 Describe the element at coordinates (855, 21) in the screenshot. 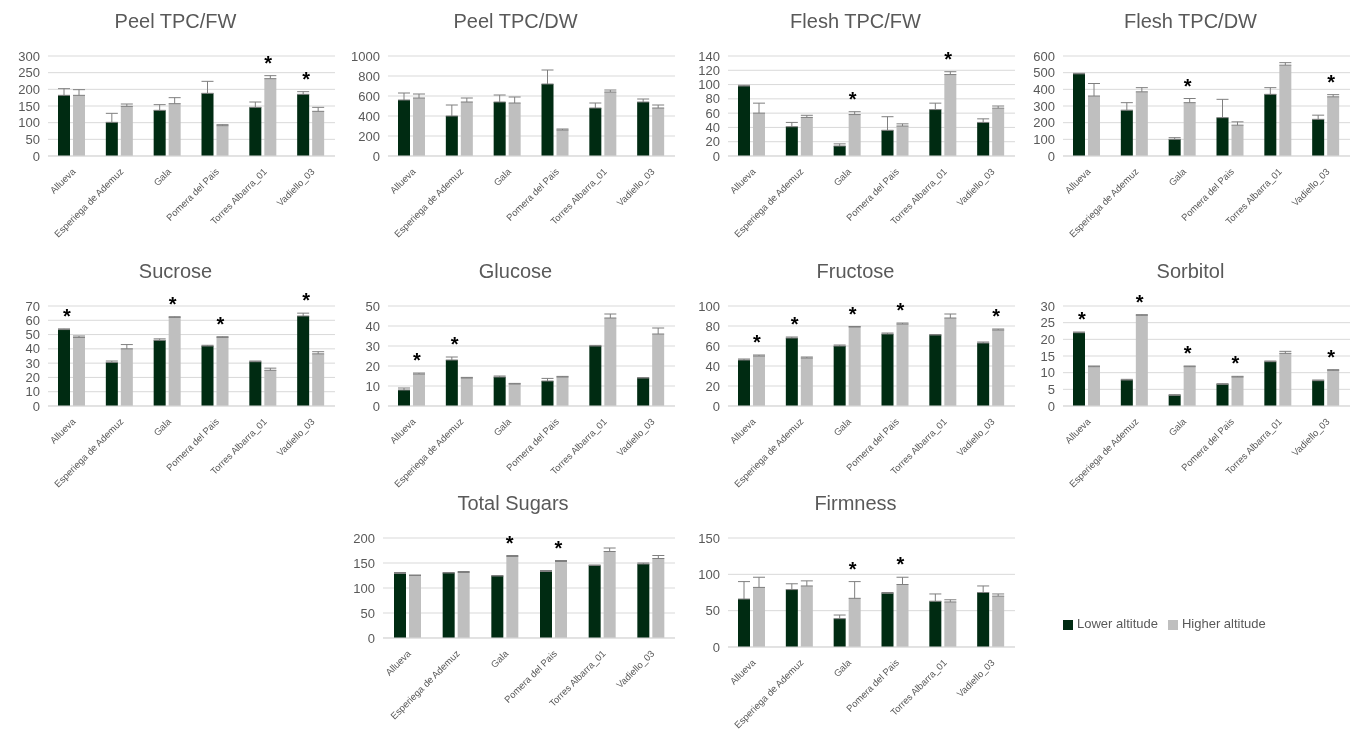

I see `chart-title: Flesh TPC/FW` at that location.